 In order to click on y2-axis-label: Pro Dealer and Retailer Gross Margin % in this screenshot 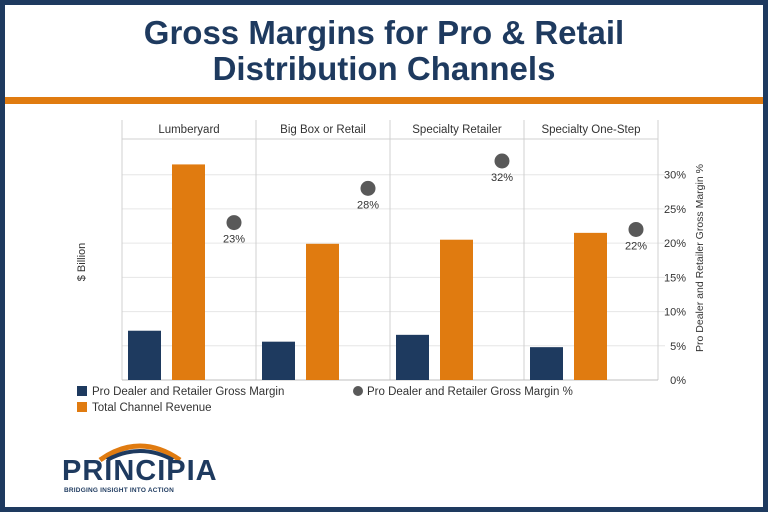, I will do `click(700, 258)`.